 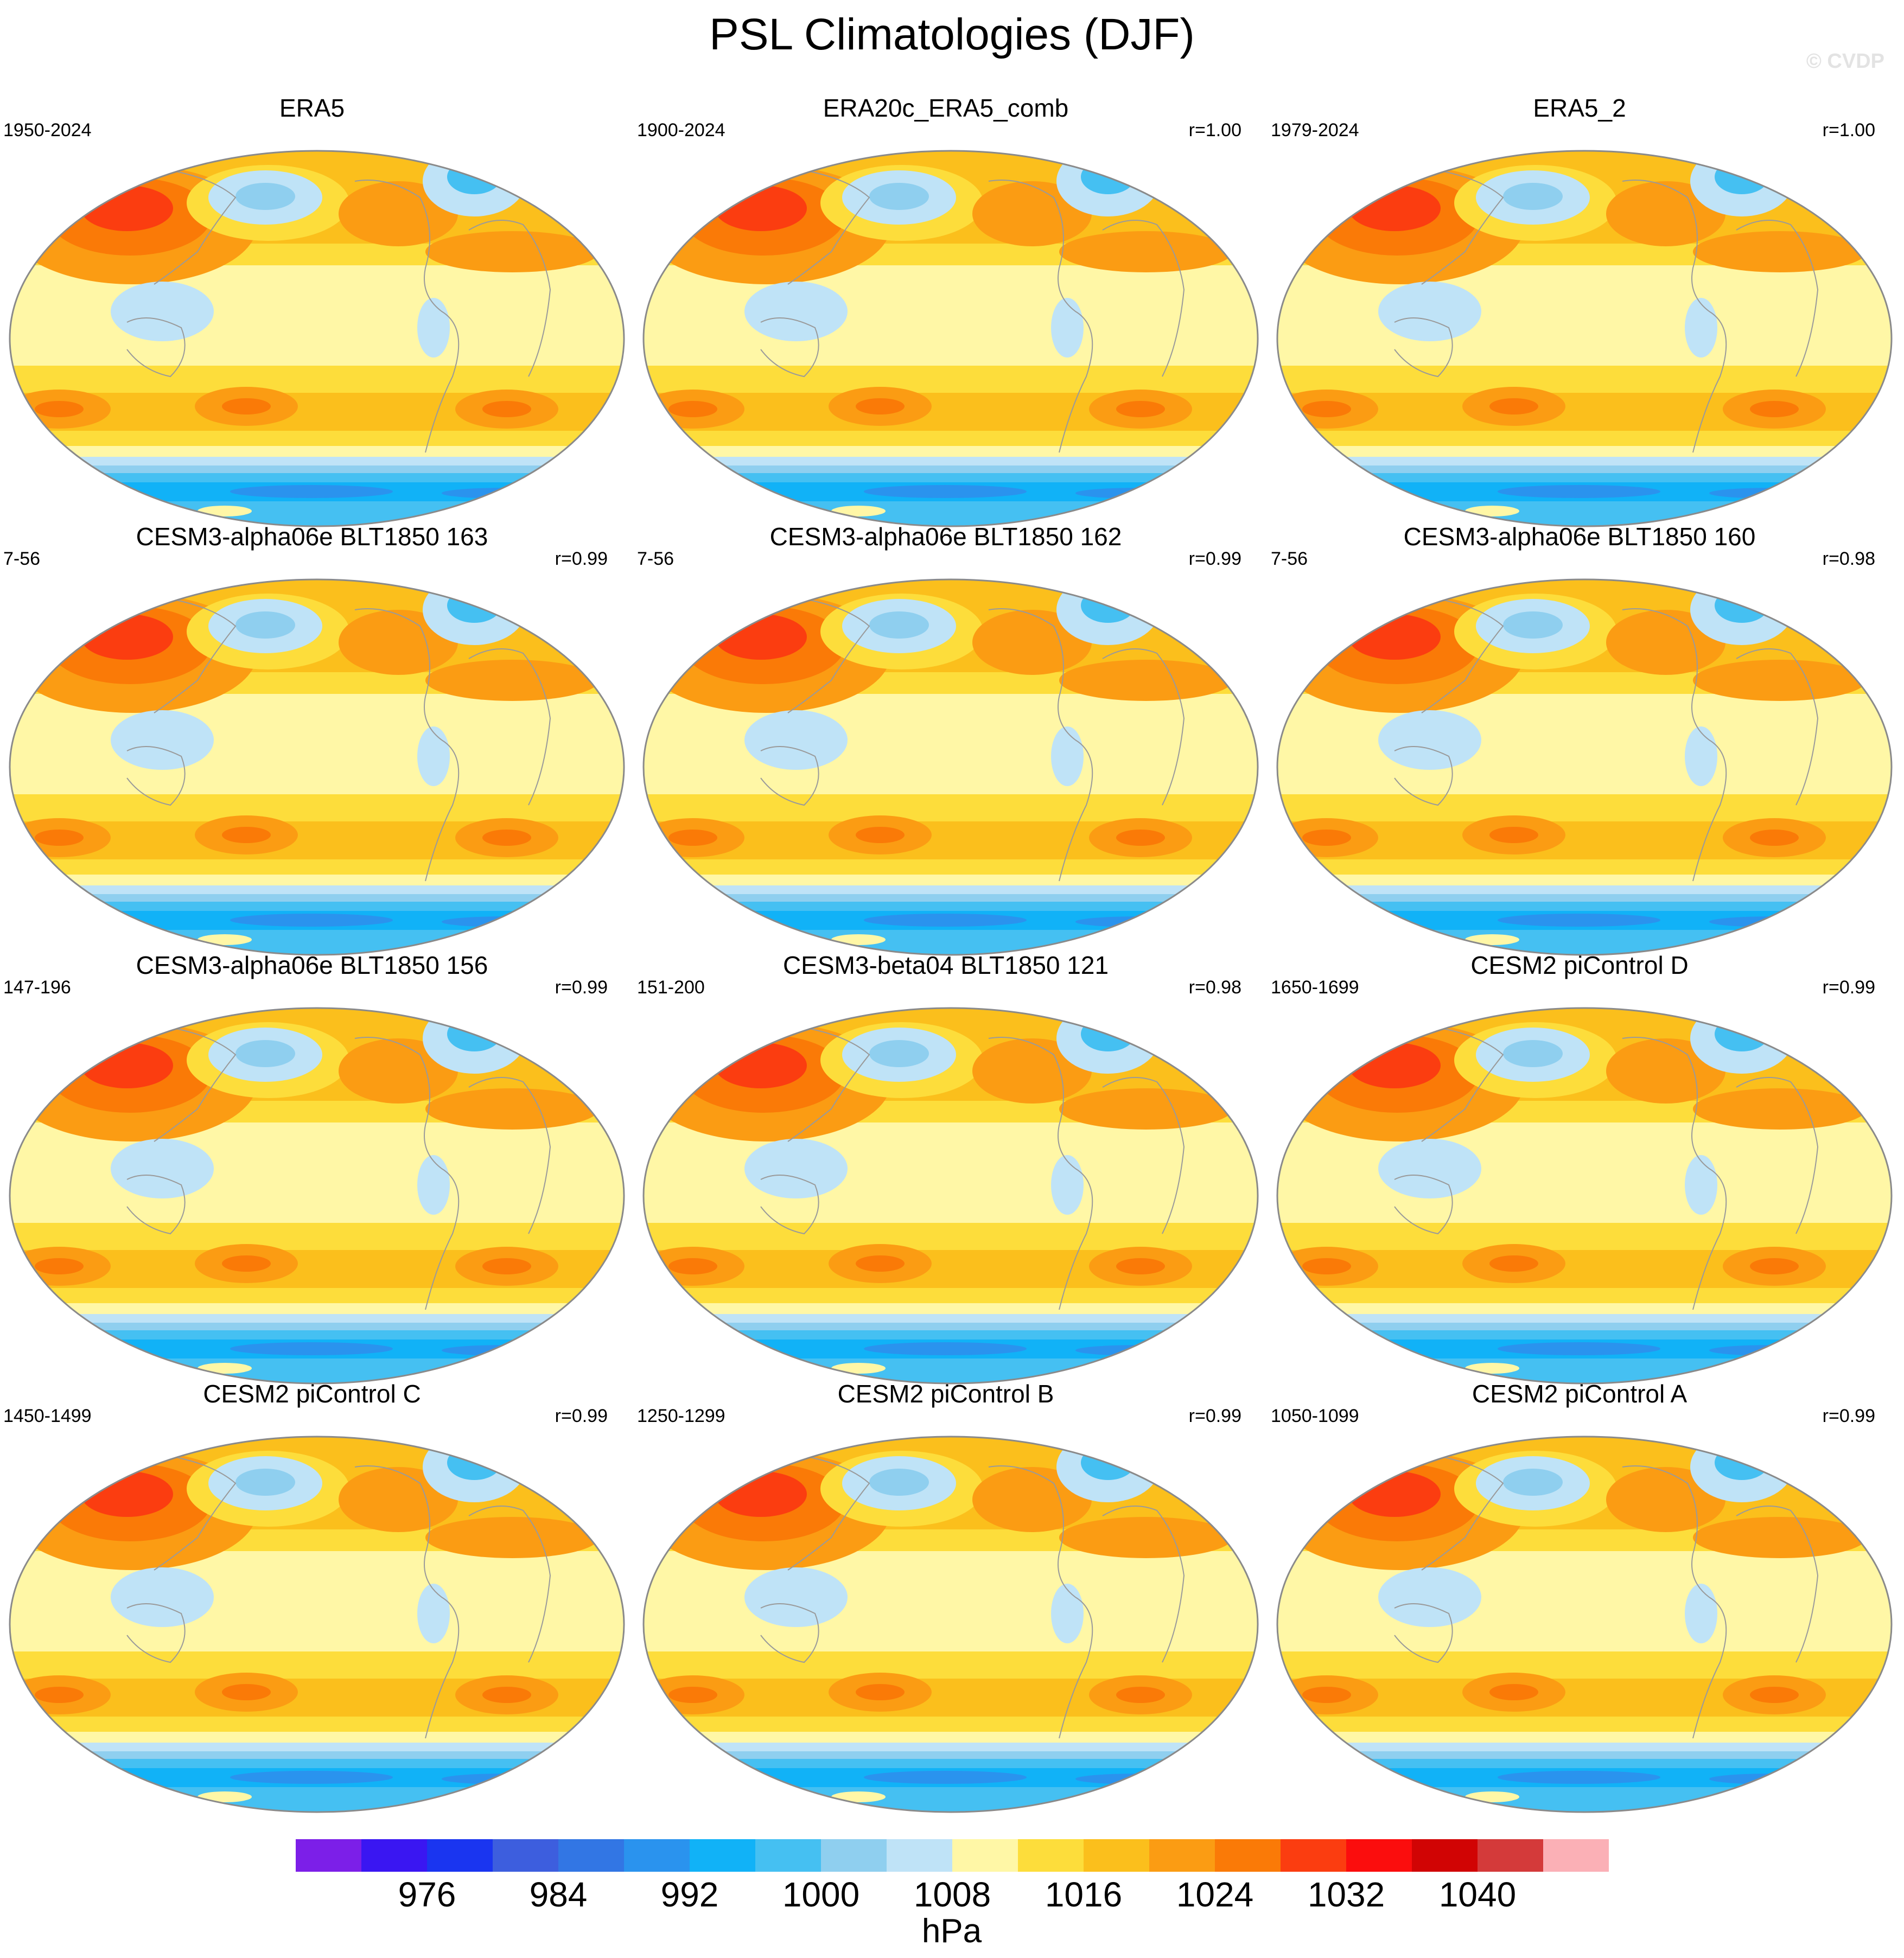 What do you see at coordinates (1214, 130) in the screenshot?
I see `panel-correlation: r=1.00` at bounding box center [1214, 130].